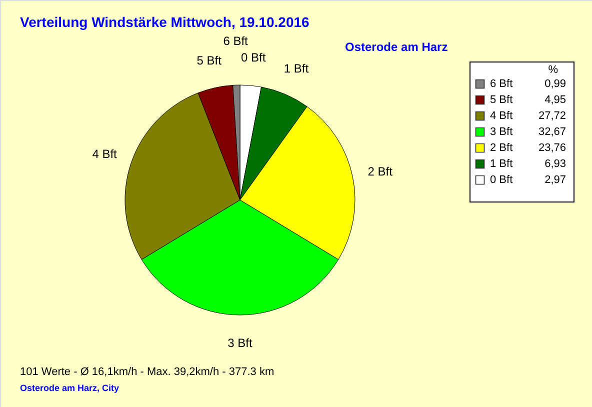  What do you see at coordinates (165, 22) in the screenshot?
I see `chart-title: Verteilung Windstärke Mittwoch, 19.10.2016` at bounding box center [165, 22].